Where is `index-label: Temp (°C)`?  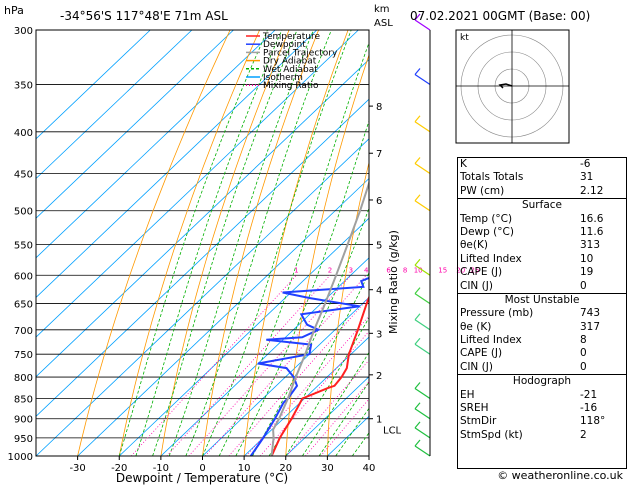 index-label: Temp (°C) is located at coordinates (486, 218).